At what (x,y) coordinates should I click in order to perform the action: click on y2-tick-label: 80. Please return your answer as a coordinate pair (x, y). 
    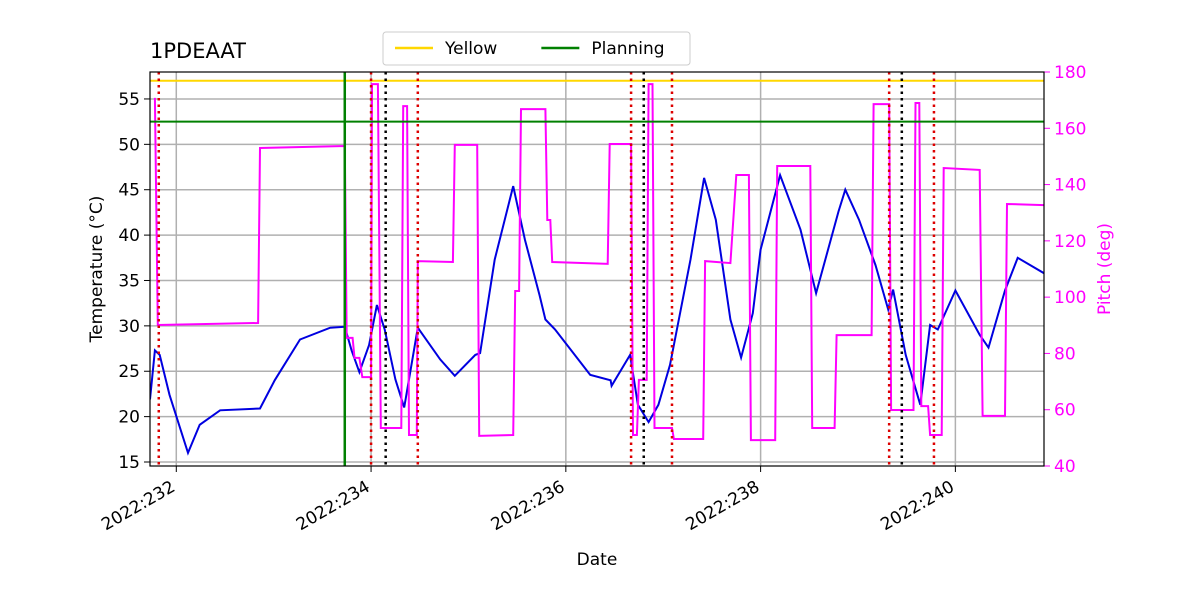
    Looking at the image, I should click on (1065, 354).